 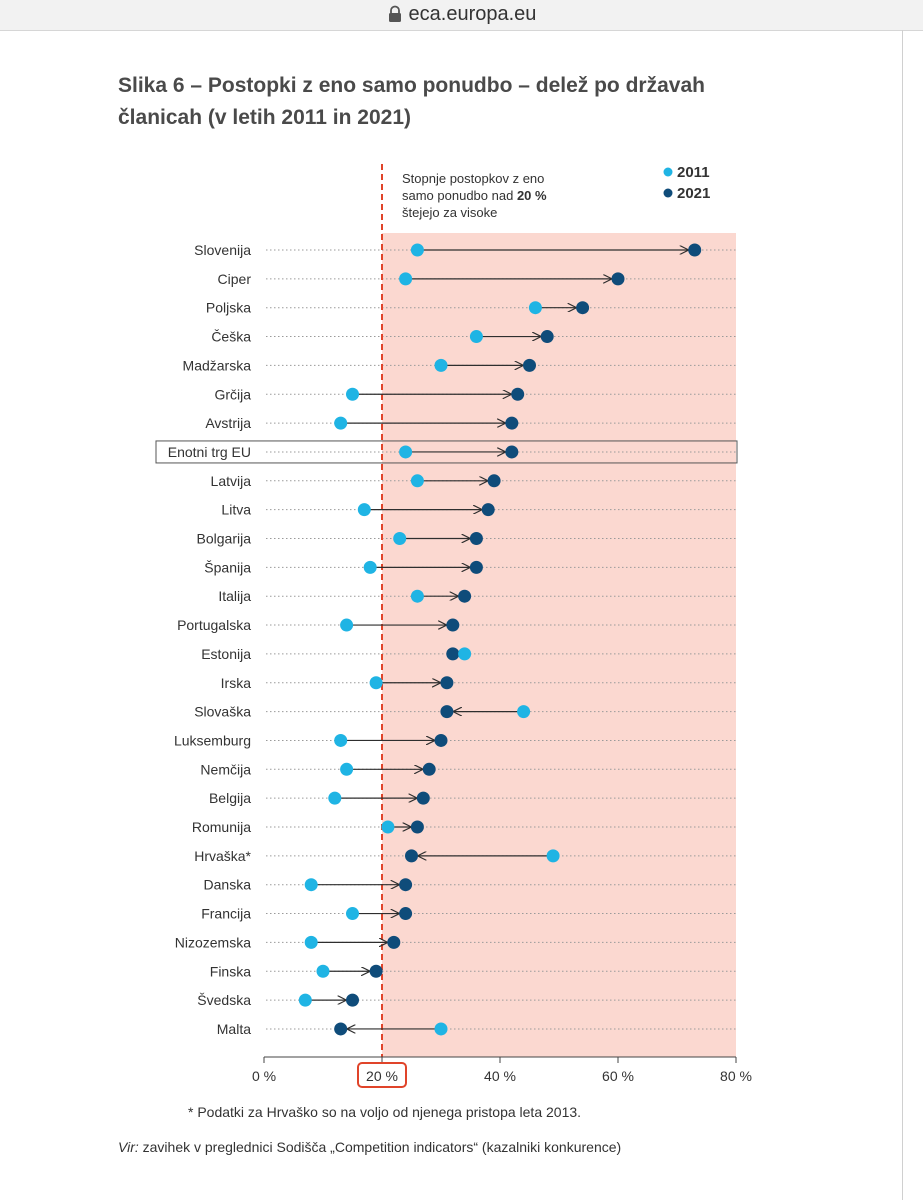 What do you see at coordinates (222, 856) in the screenshot?
I see `category-label: Hrvaška*` at bounding box center [222, 856].